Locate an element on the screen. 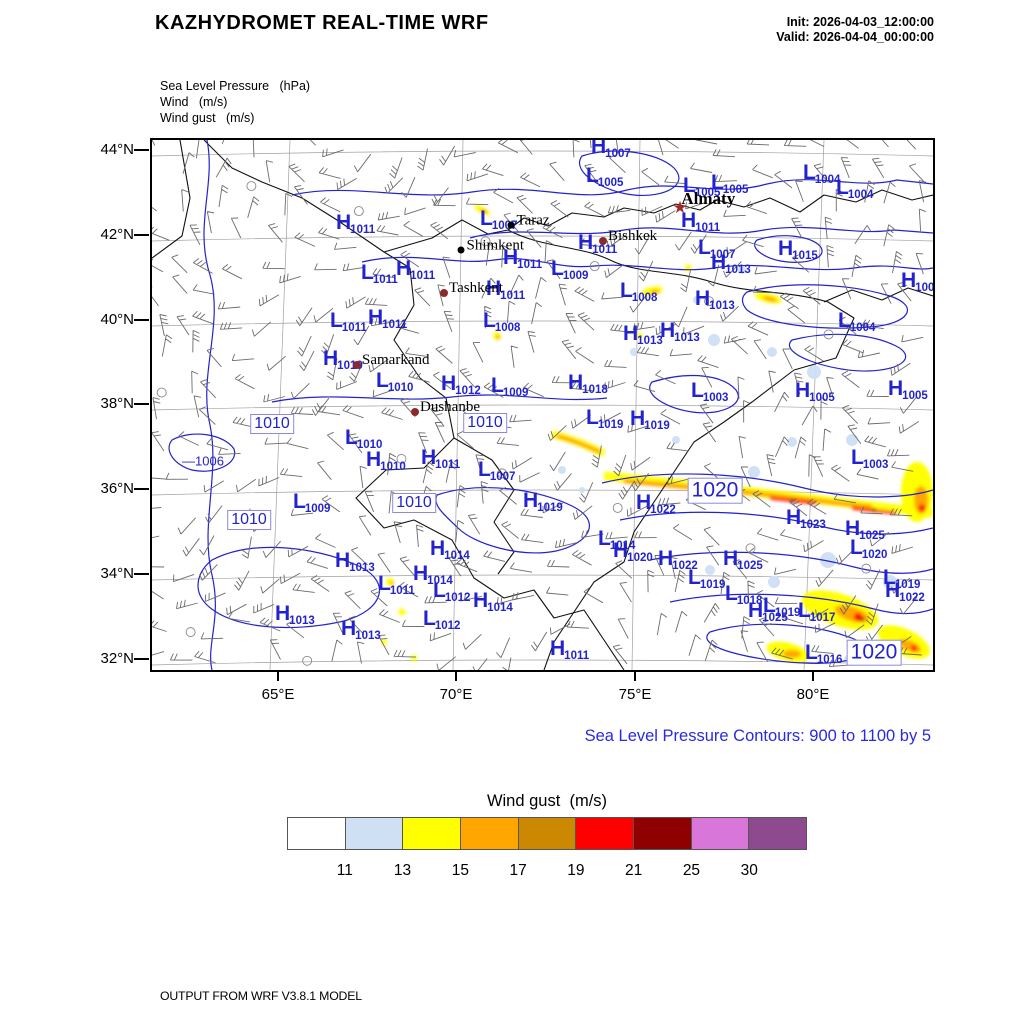  colorbar-tick-label: 17 is located at coordinates (518, 870).